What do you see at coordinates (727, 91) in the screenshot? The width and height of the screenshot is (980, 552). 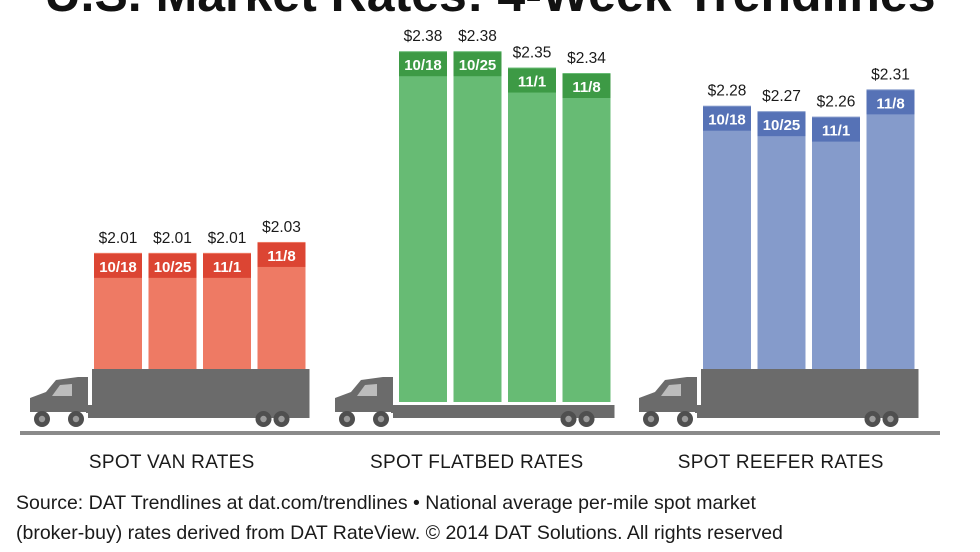 I see `value-label-3-1: $2.28` at bounding box center [727, 91].